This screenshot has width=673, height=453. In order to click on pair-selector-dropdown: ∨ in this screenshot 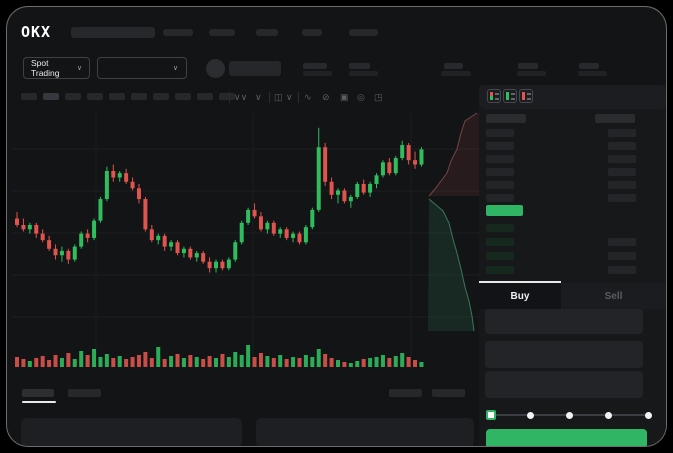, I will do `click(142, 68)`.